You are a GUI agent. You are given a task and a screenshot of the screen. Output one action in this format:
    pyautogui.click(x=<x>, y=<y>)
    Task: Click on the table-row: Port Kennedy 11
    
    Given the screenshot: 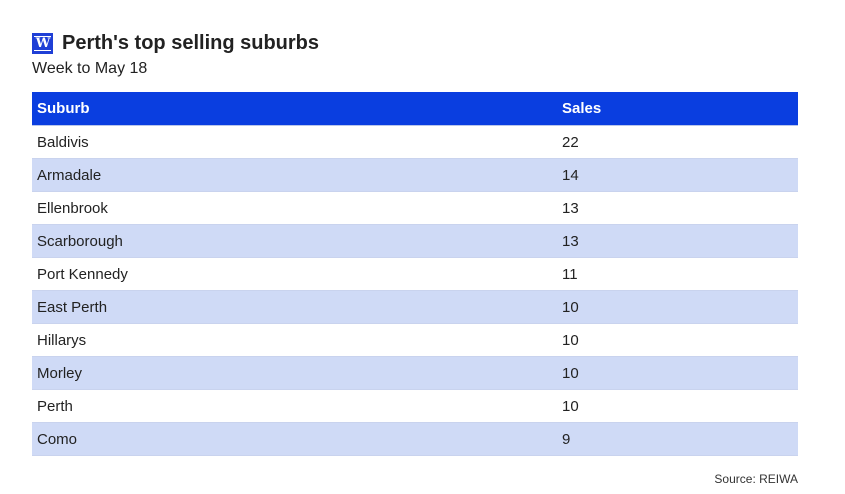 What is the action you would take?
    pyautogui.click(x=415, y=274)
    